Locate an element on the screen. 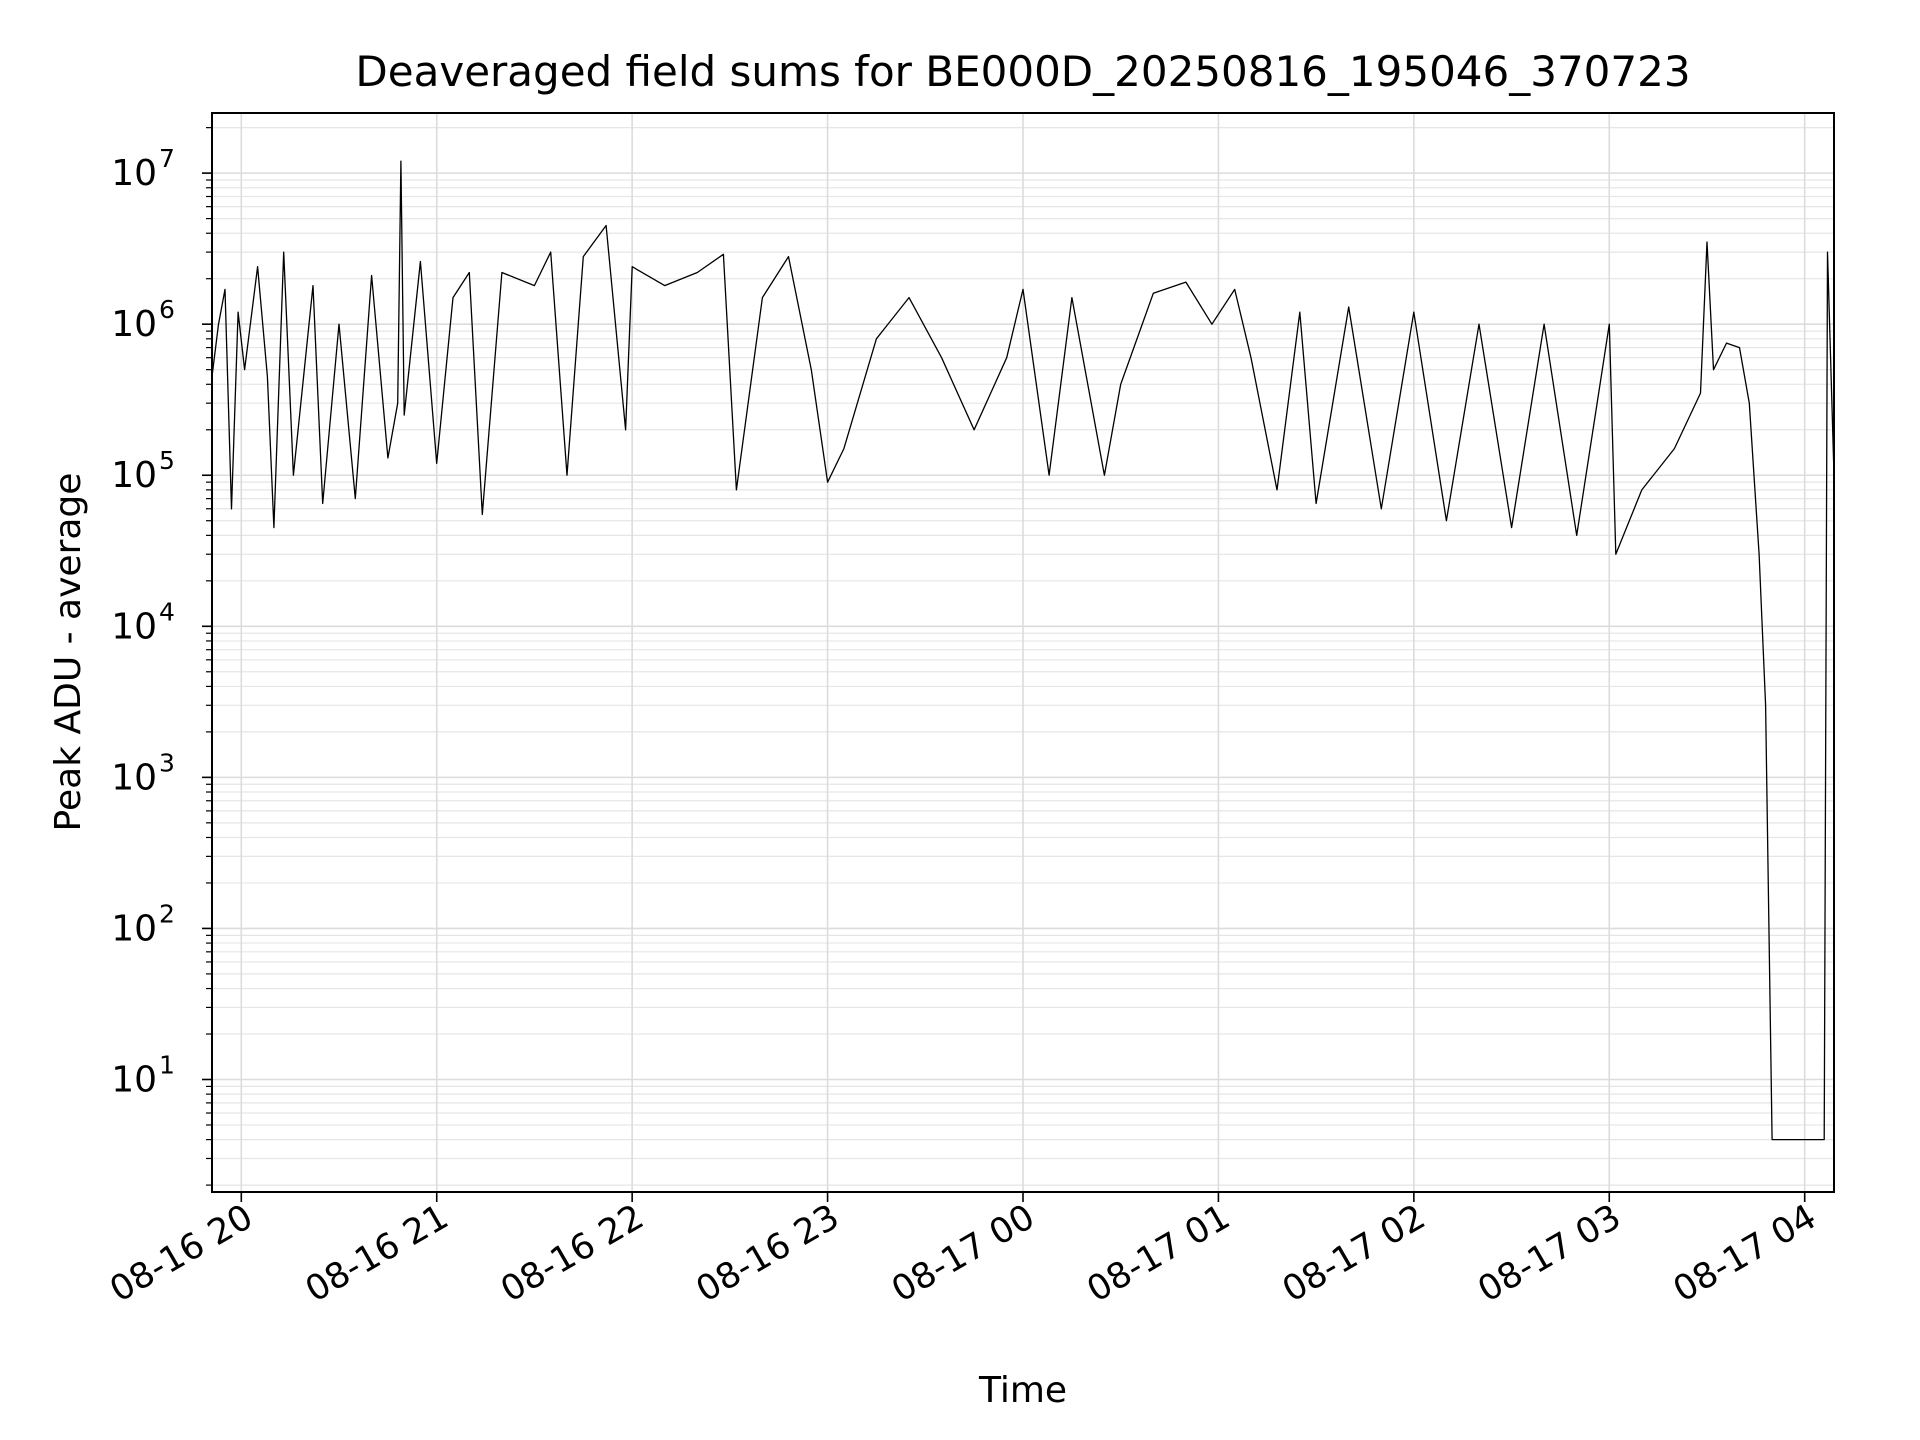  y-tick-exponent: 4 is located at coordinates (167, 611).